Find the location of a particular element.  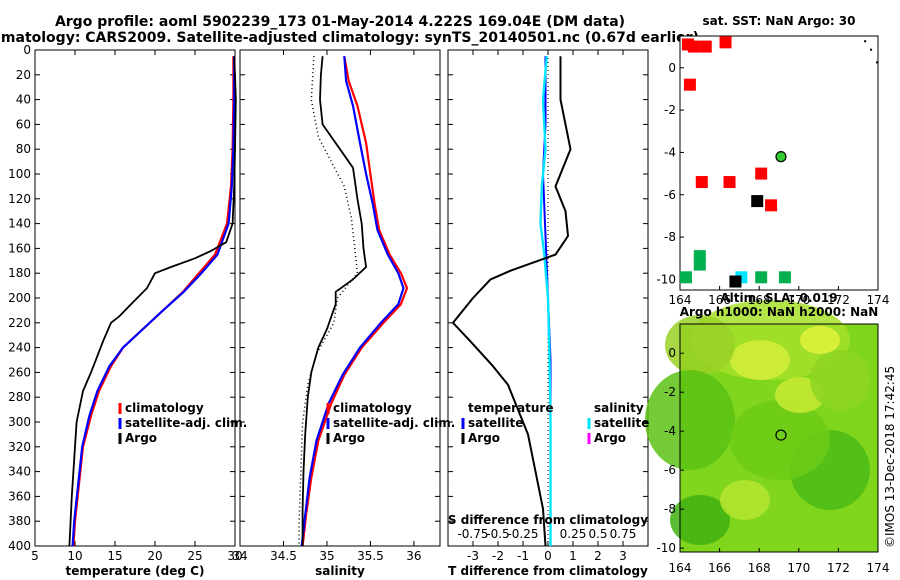

series-satellite-line is located at coordinates (352, 301).